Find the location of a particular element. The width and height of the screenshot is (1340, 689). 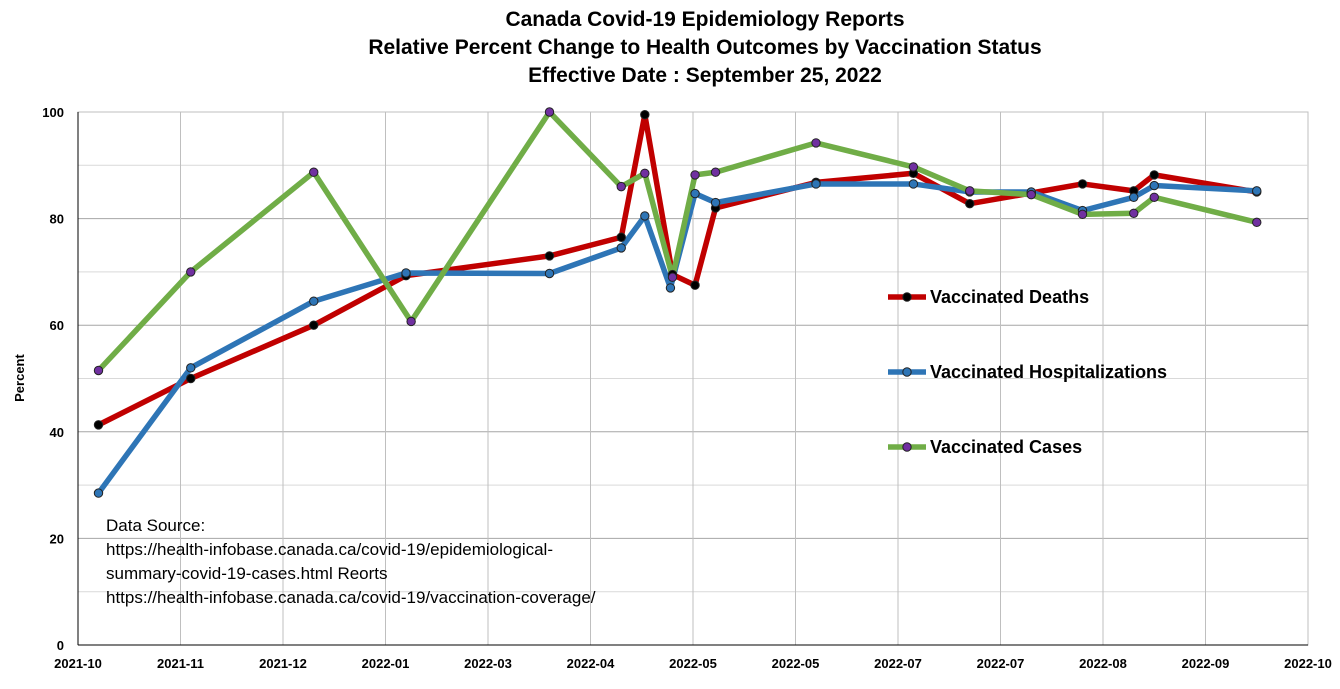

y-tick-label: 0 is located at coordinates (60, 645).